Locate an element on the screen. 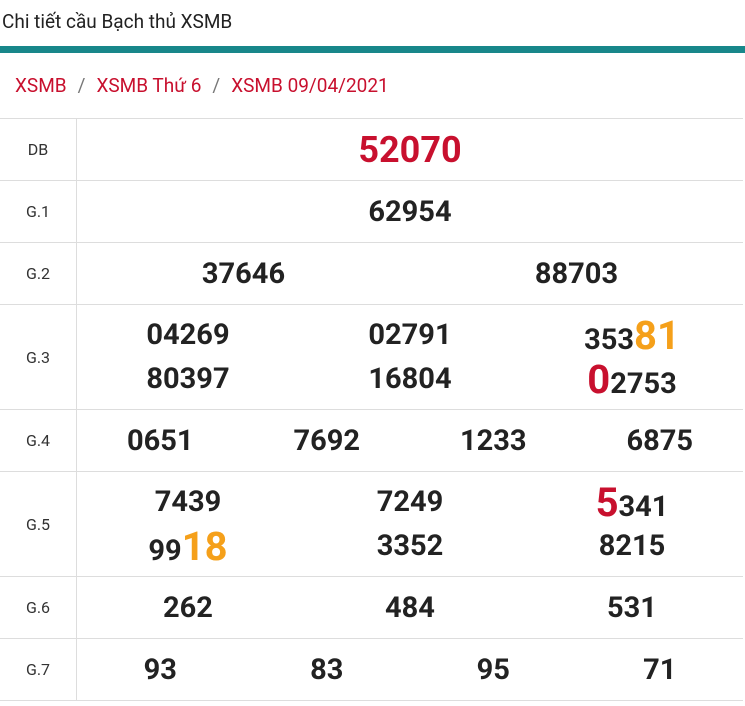 The width and height of the screenshot is (745, 706). digits: 8215 is located at coordinates (632, 546).